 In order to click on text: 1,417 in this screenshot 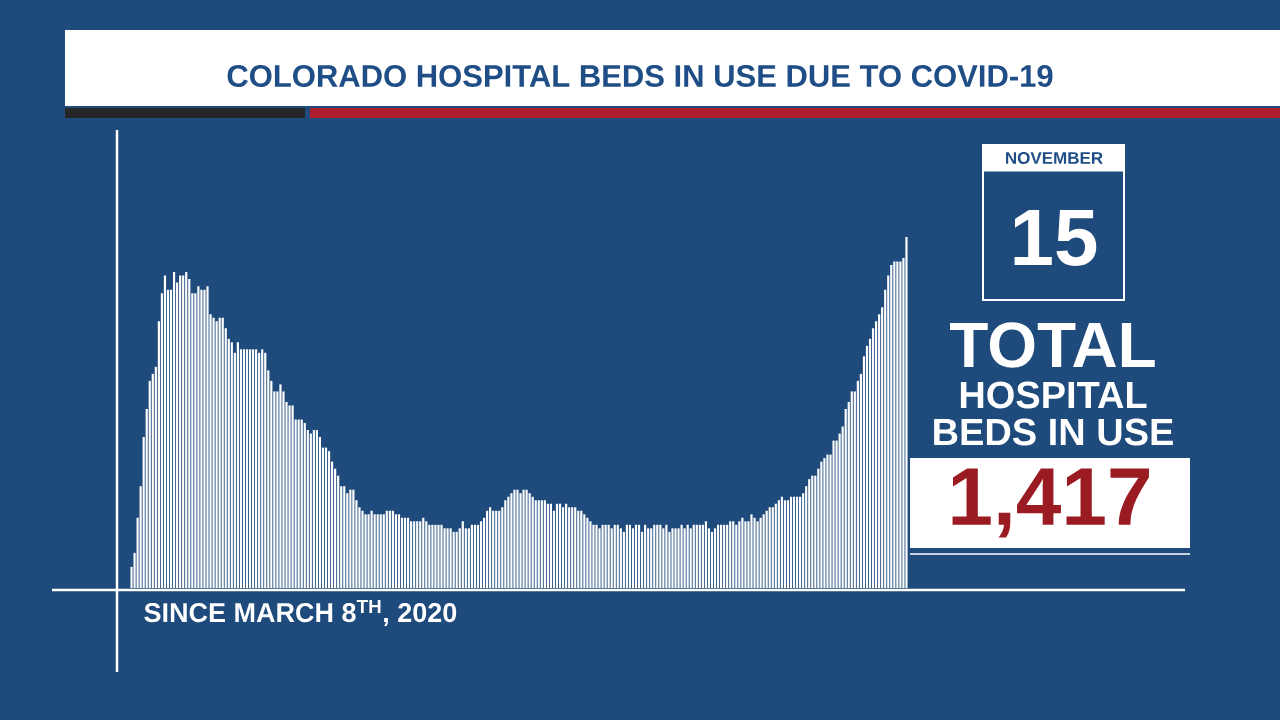, I will do `click(1050, 503)`.